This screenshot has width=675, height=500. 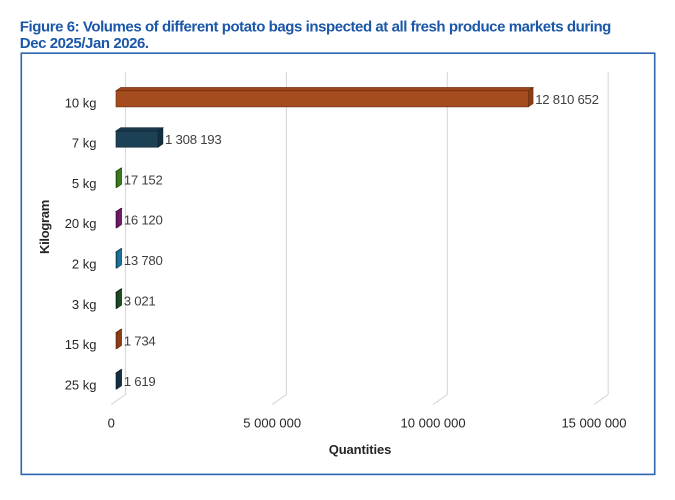 What do you see at coordinates (567, 99) in the screenshot?
I see `svg-text: 12 810 652` at bounding box center [567, 99].